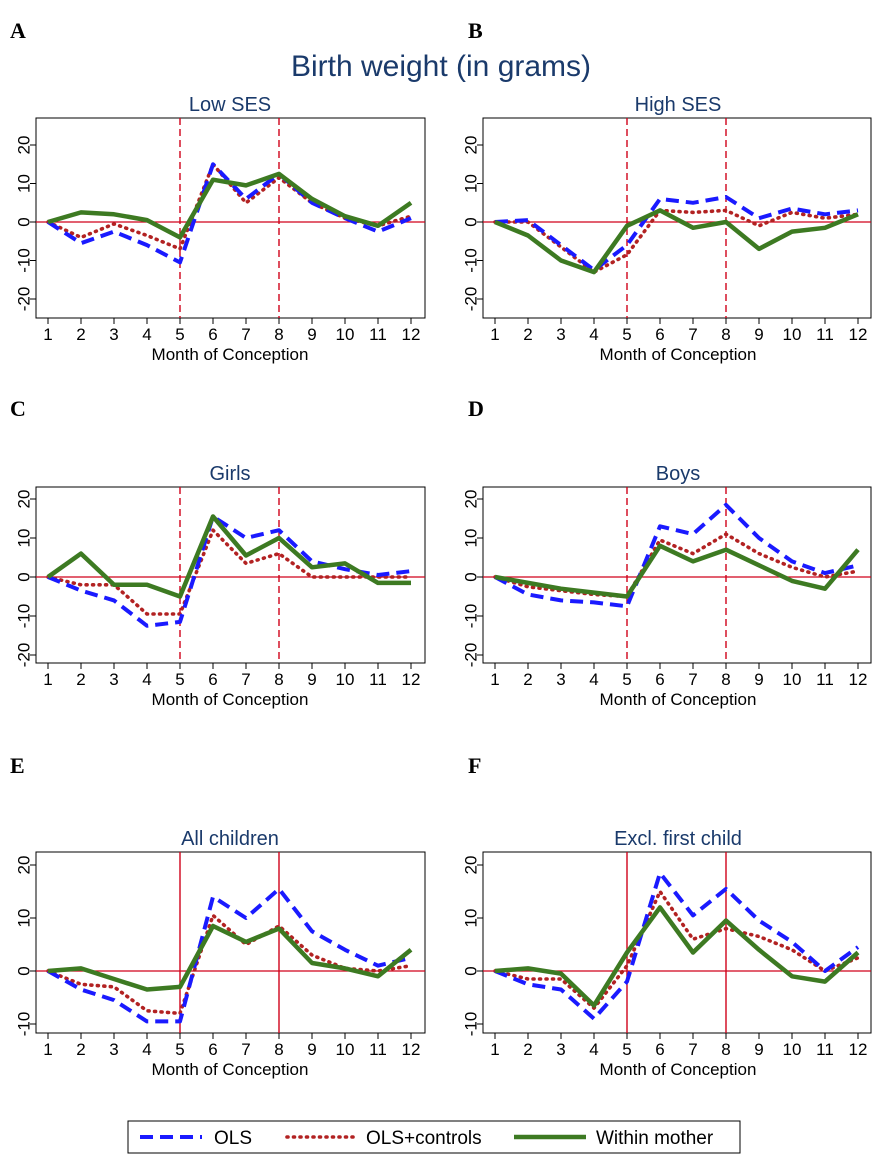 The height and width of the screenshot is (1159, 882). What do you see at coordinates (476, 408) in the screenshot?
I see `panel-label: D` at bounding box center [476, 408].